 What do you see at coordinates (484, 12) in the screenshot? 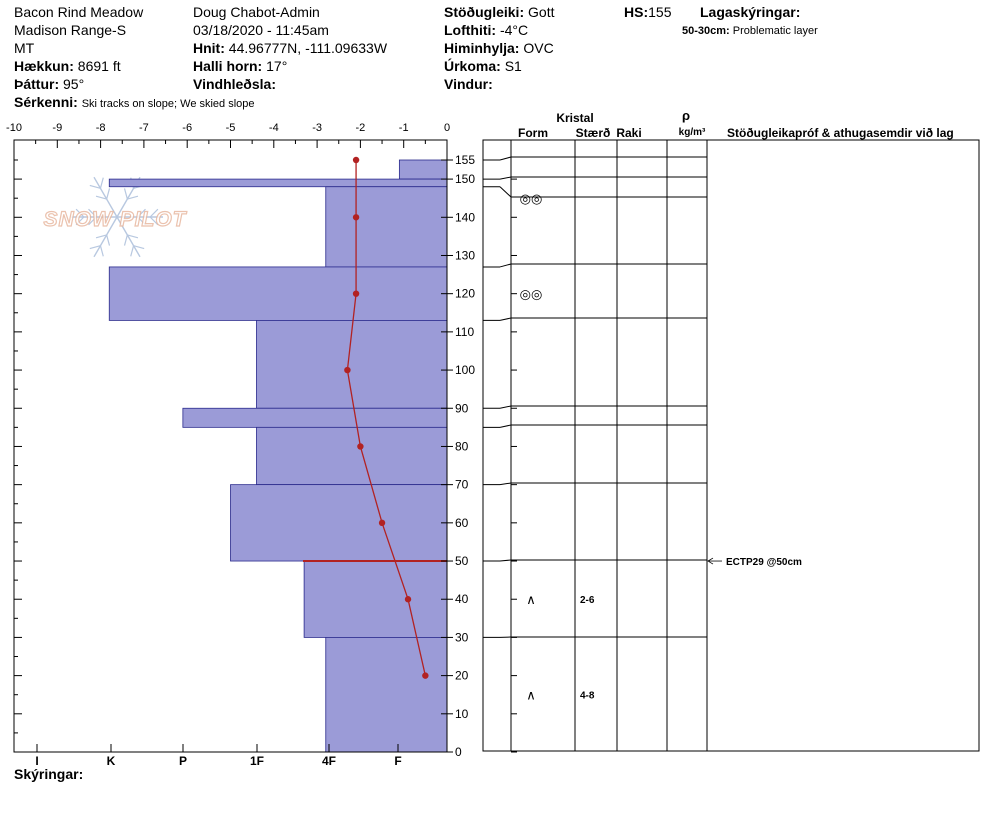
I see `stability-label: Stöðugleiki:` at bounding box center [484, 12].